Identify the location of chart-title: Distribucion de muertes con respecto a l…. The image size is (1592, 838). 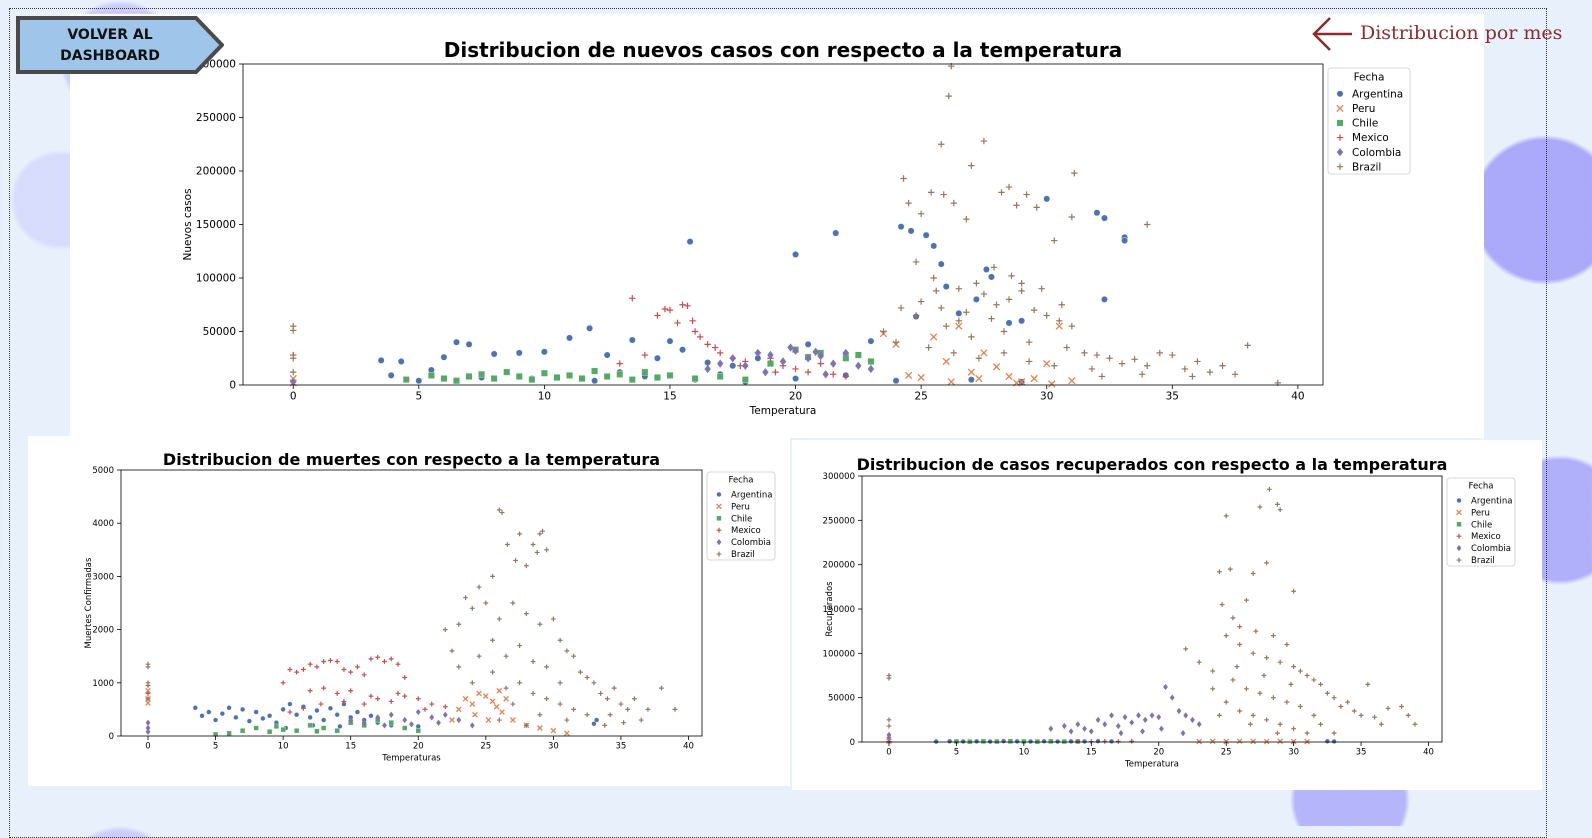
(411, 459).